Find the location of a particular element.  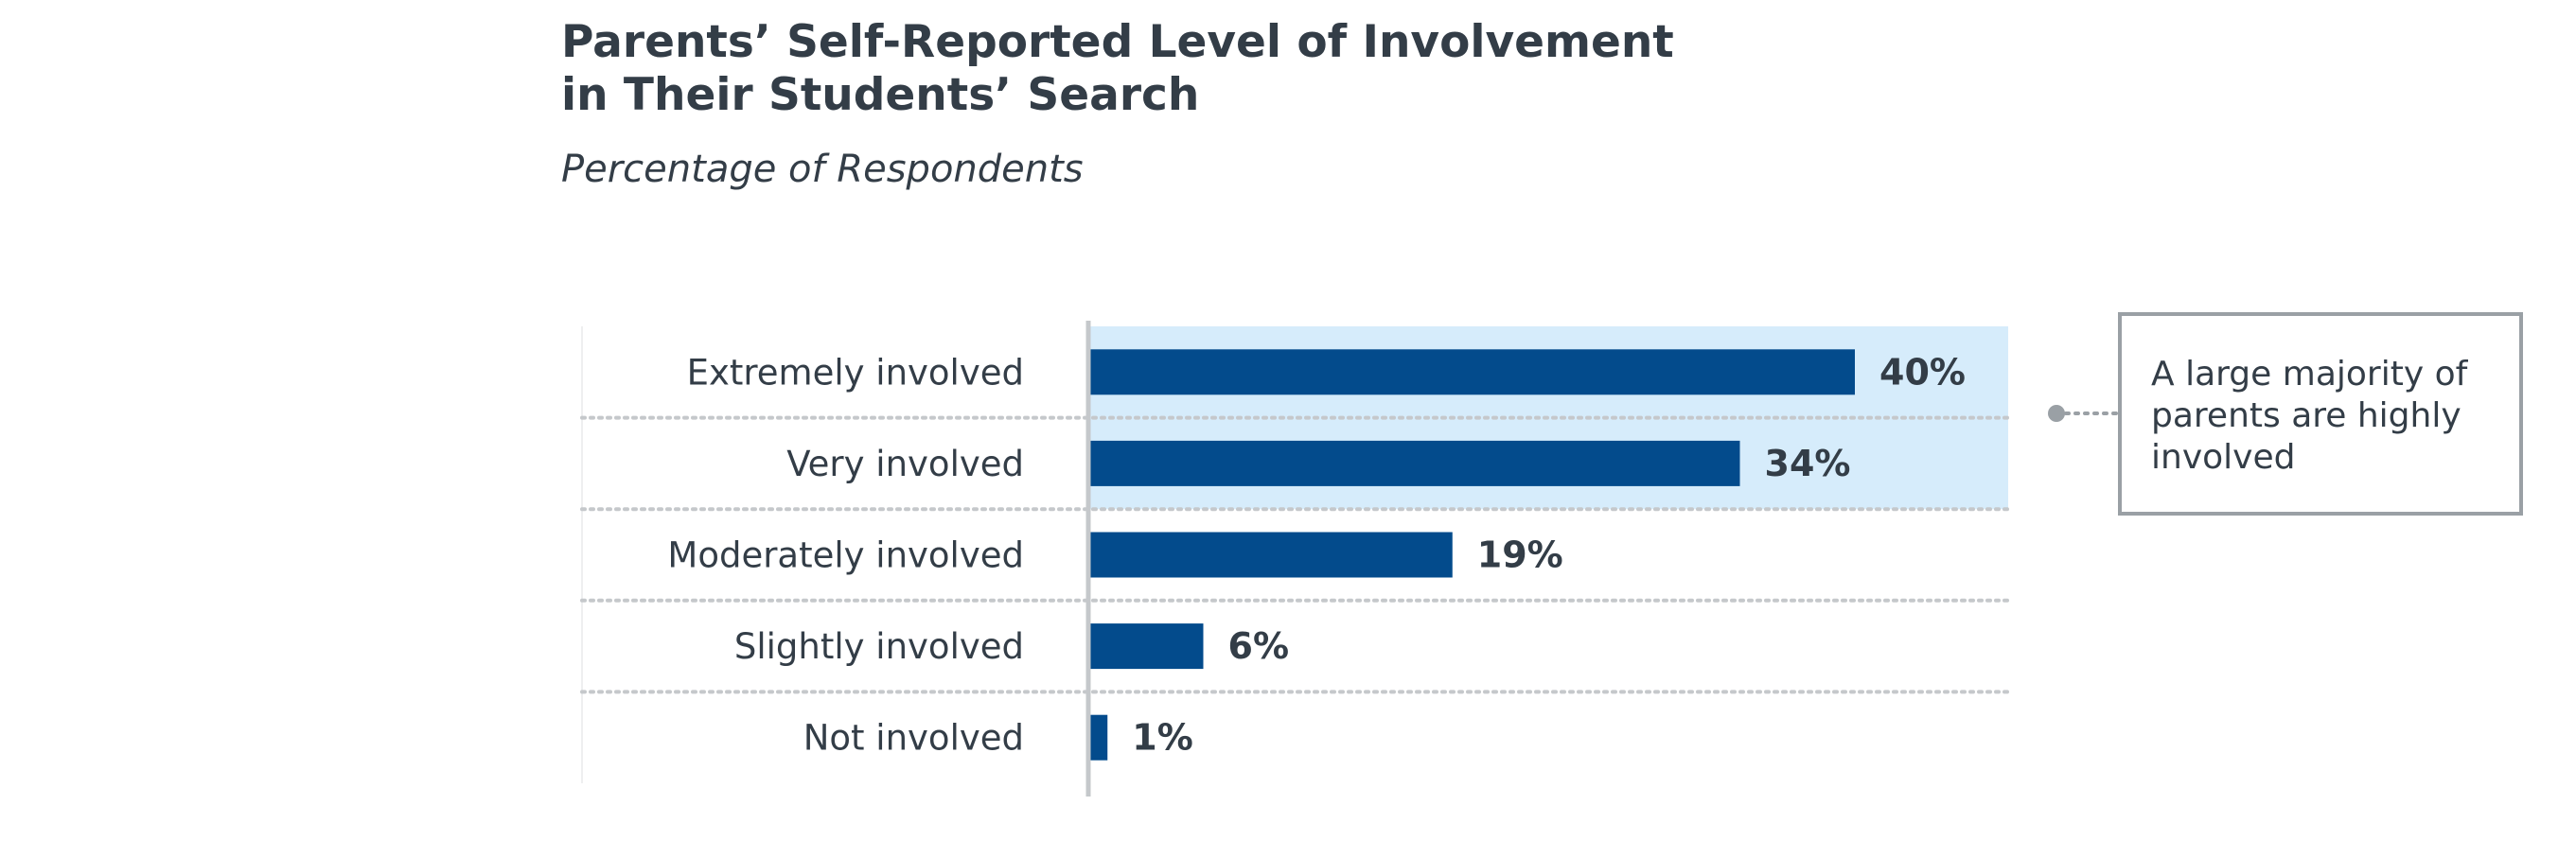

category-label-4: Not involved is located at coordinates (913, 738).